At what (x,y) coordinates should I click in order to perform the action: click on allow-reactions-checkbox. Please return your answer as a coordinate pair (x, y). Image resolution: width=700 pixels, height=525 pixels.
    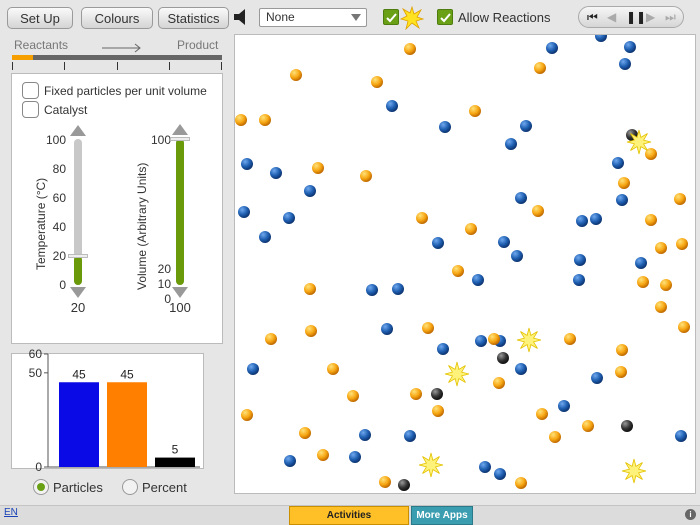
    Looking at the image, I should click on (445, 17).